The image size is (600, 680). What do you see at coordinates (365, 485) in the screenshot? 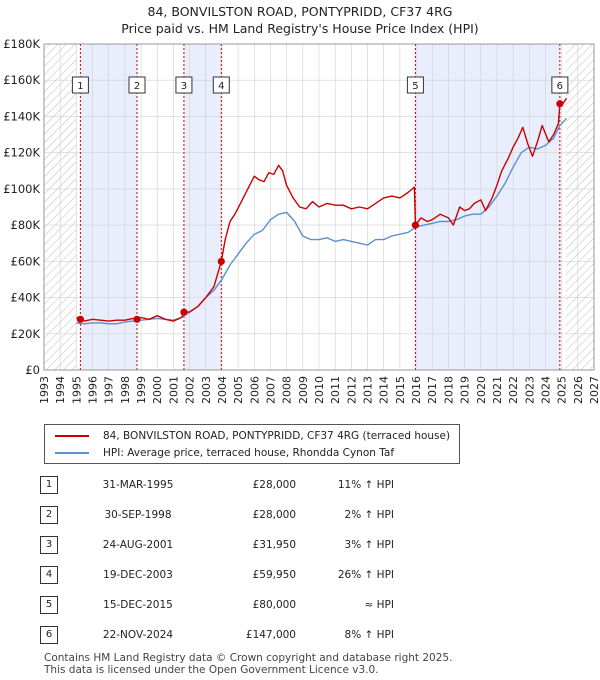
I see `sale-hpi-change: 11% ↑ HPI` at bounding box center [365, 485].